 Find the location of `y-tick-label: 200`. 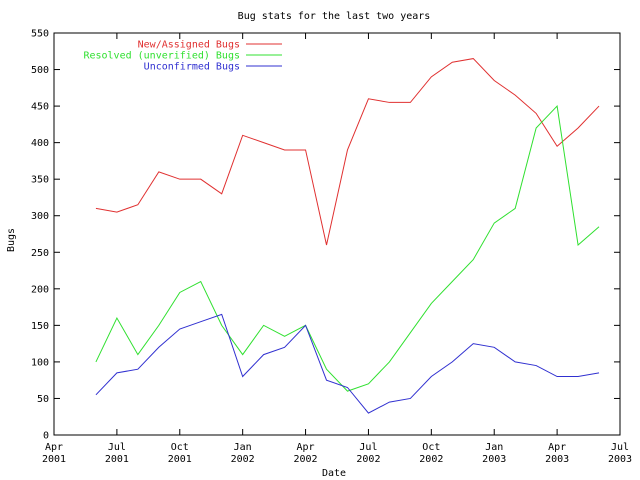

y-tick-label: 200 is located at coordinates (40, 289).